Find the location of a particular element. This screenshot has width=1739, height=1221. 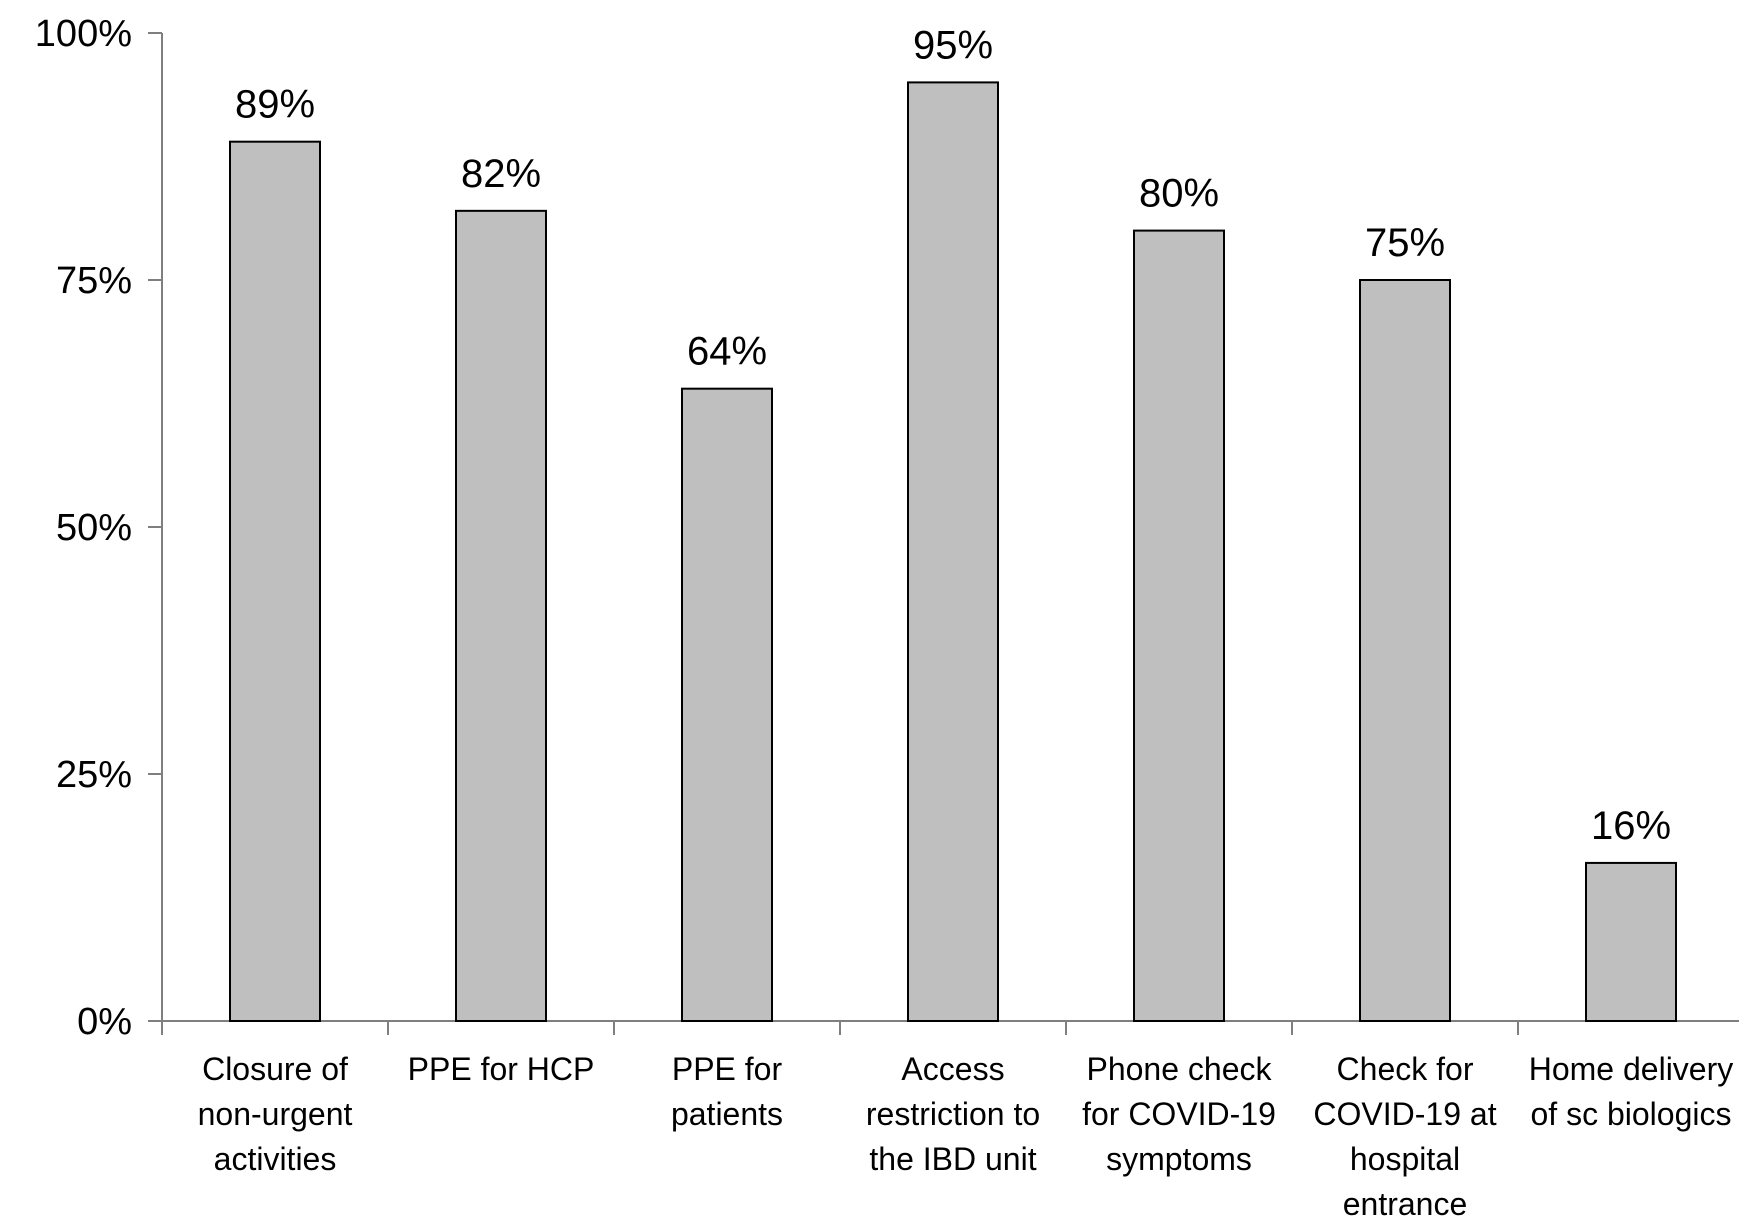

category-label: Phone check for COVID-19 symptoms is located at coordinates (1179, 1114).